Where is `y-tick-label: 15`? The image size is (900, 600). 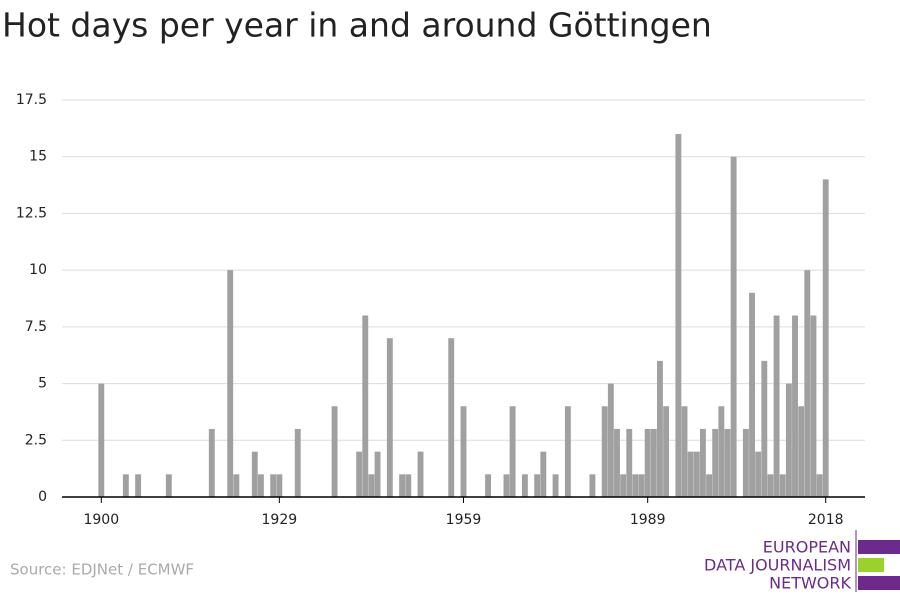 y-tick-label: 15 is located at coordinates (38, 157).